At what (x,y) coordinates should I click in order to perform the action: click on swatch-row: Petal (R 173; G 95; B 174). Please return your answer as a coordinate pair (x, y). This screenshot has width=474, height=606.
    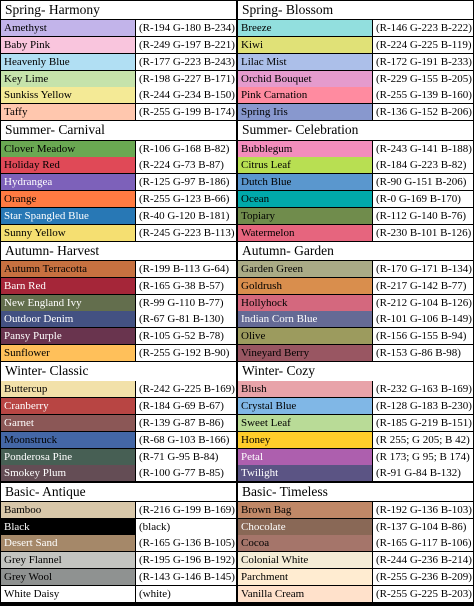
    Looking at the image, I should click on (355, 456).